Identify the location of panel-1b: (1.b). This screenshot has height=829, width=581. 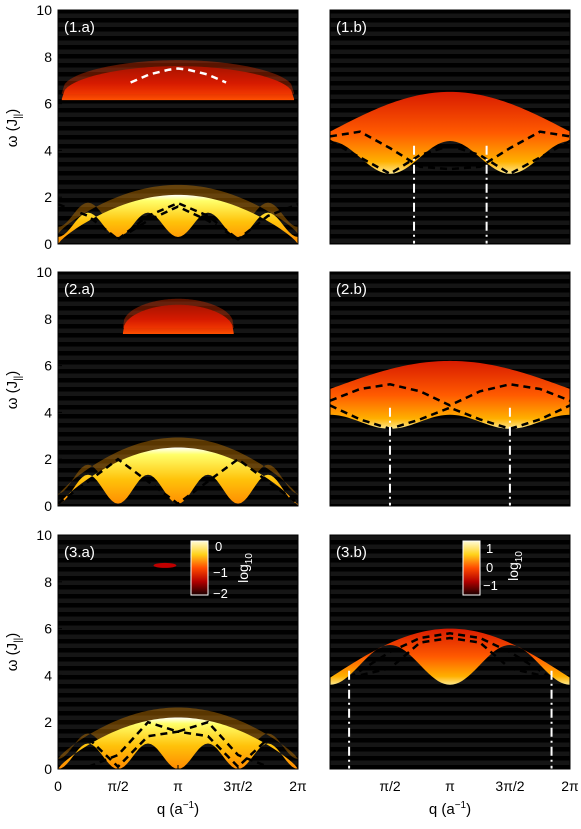
(450, 127).